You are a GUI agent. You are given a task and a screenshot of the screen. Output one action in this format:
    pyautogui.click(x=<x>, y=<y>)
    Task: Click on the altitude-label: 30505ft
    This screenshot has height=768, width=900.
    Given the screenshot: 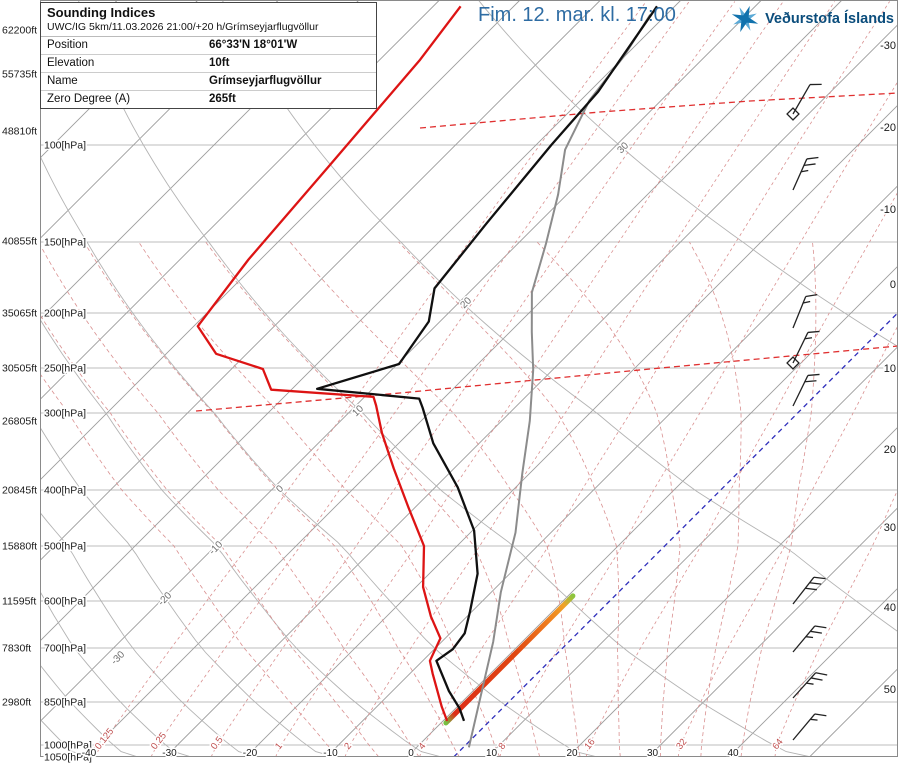 What is the action you would take?
    pyautogui.click(x=19, y=369)
    